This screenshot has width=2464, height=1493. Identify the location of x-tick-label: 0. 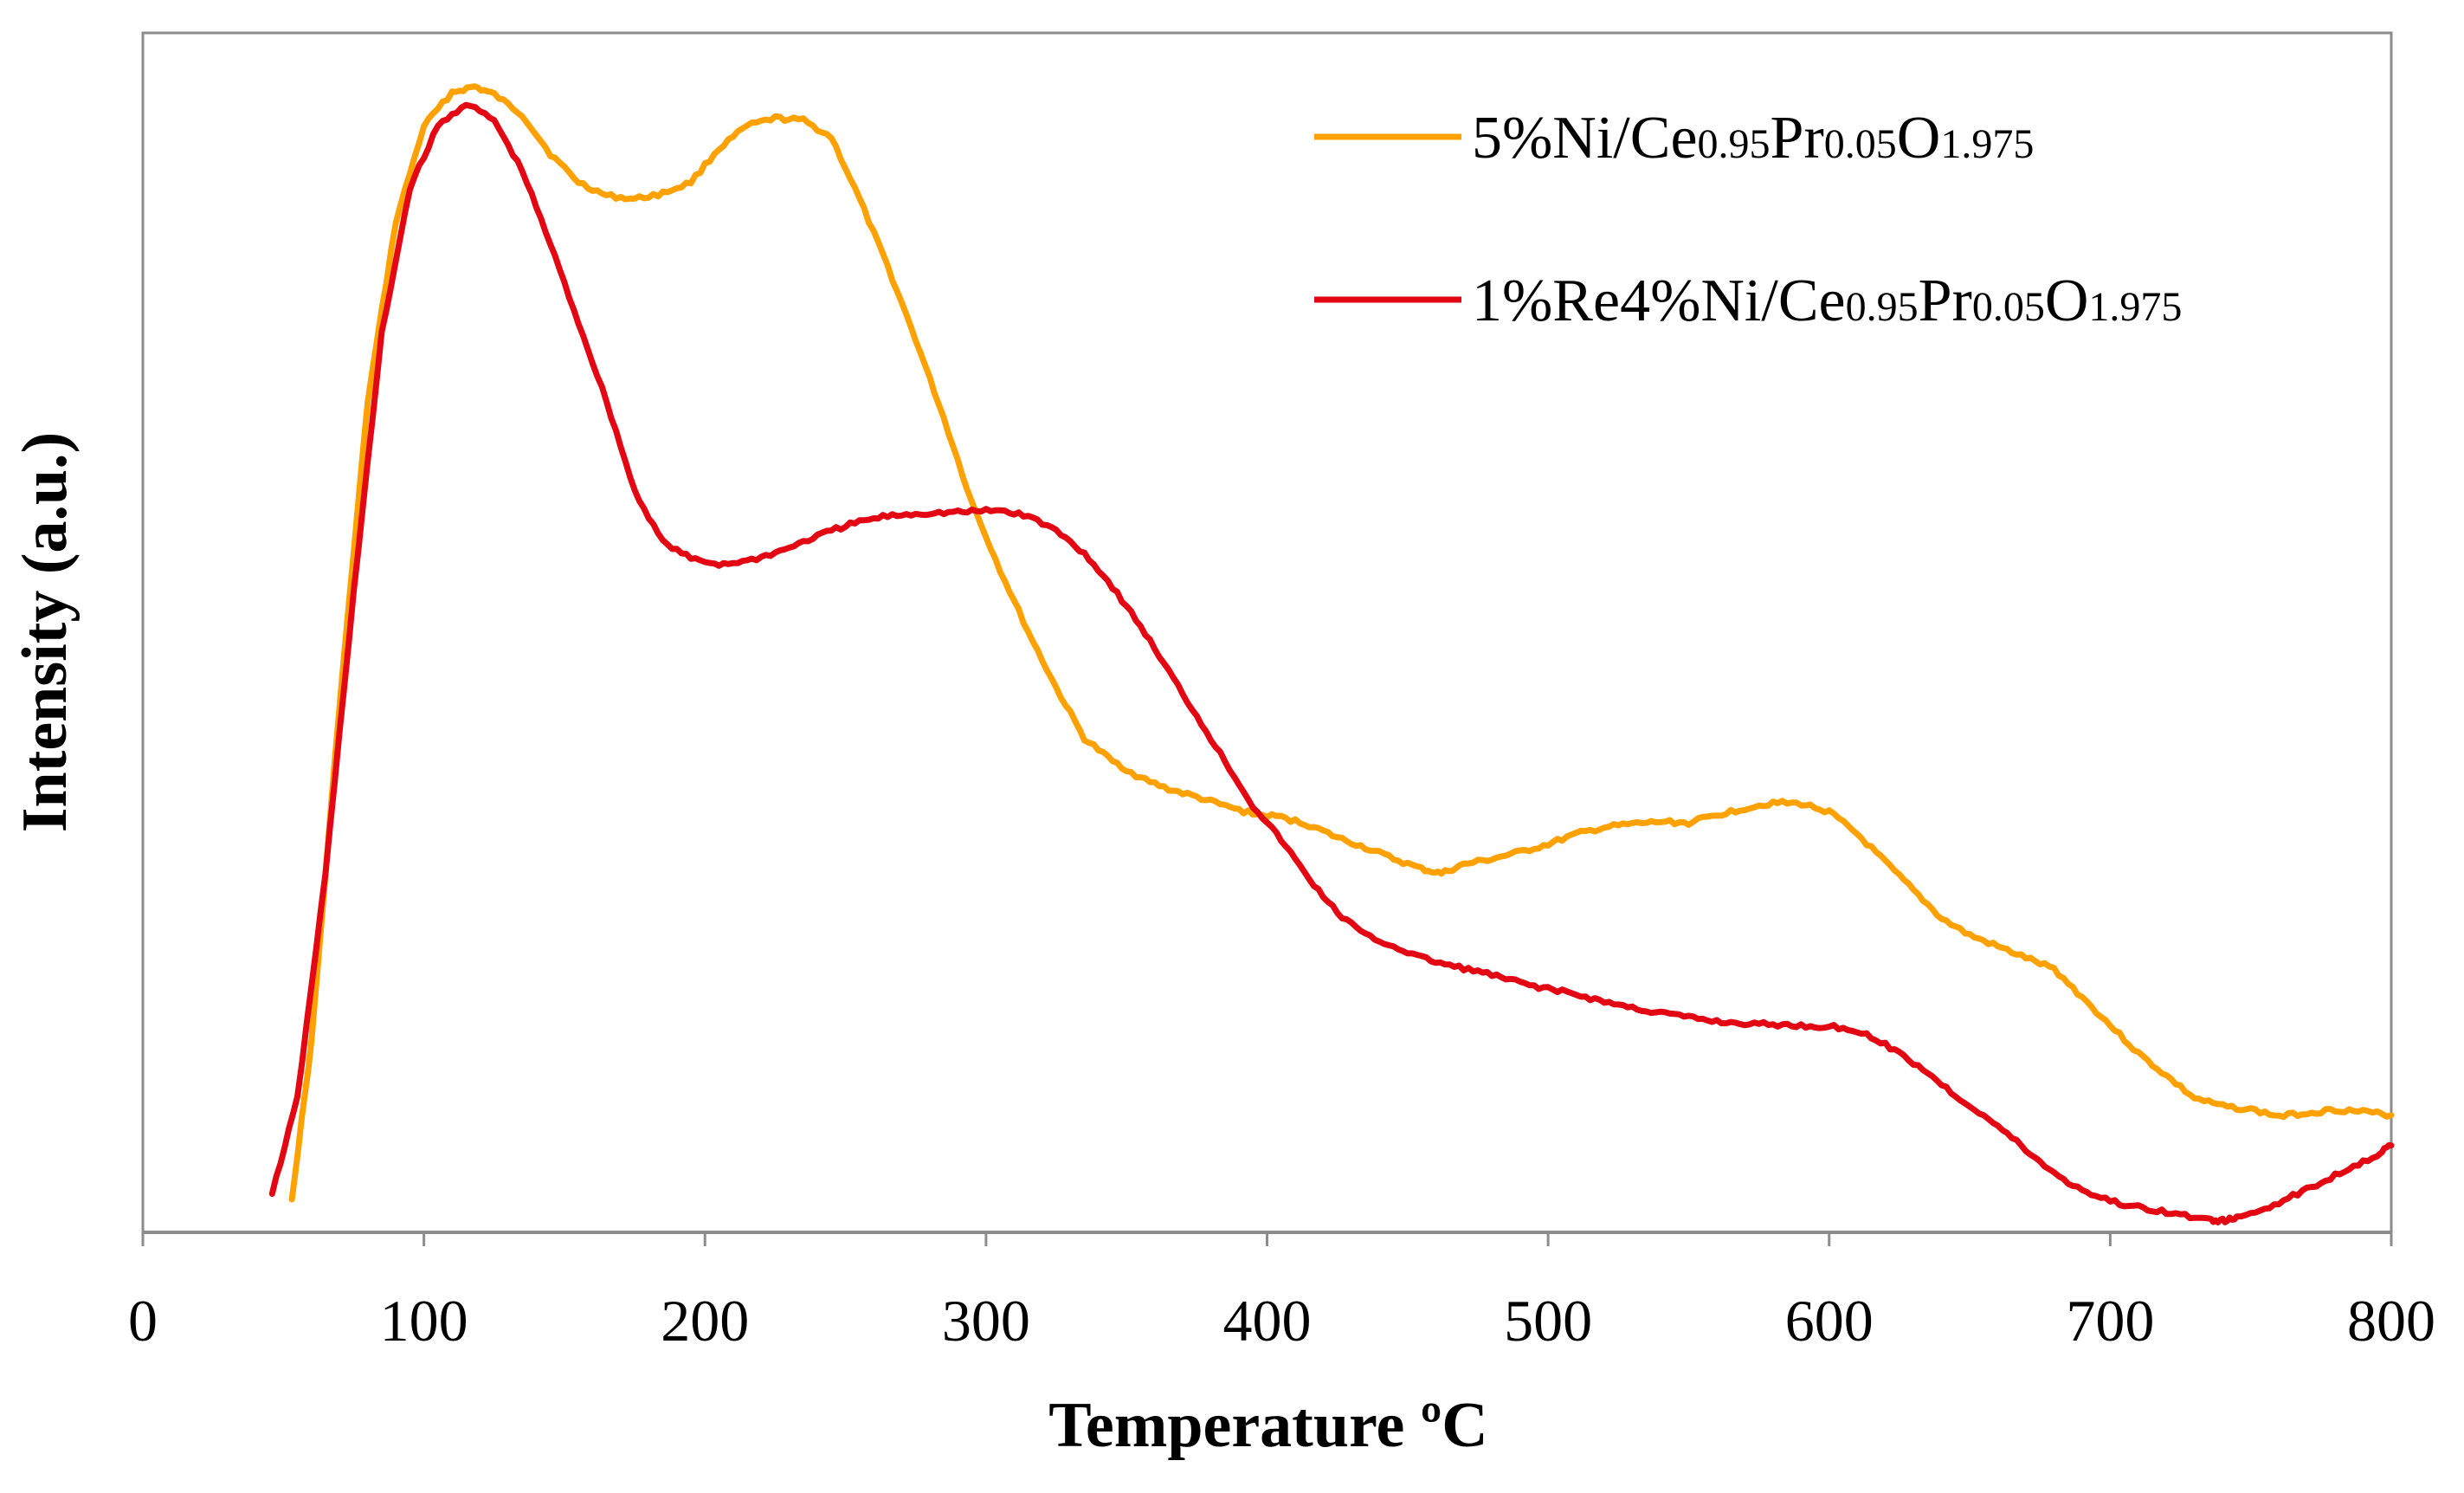
(143, 1321).